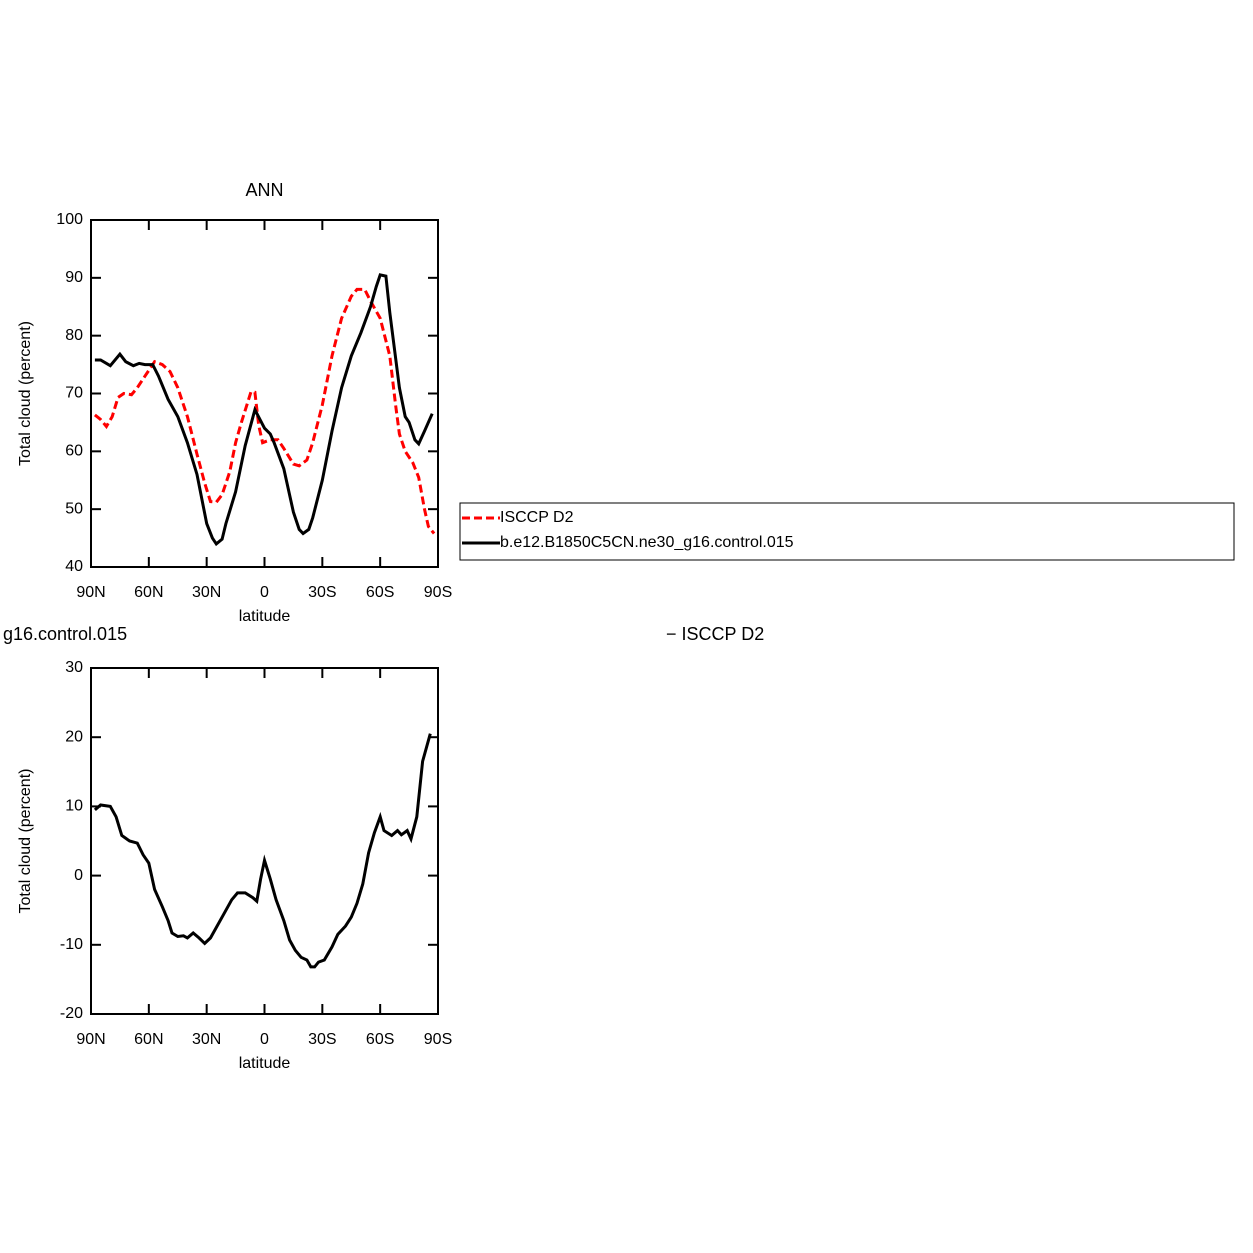  I want to click on y-tick-label: 40, so click(74, 566).